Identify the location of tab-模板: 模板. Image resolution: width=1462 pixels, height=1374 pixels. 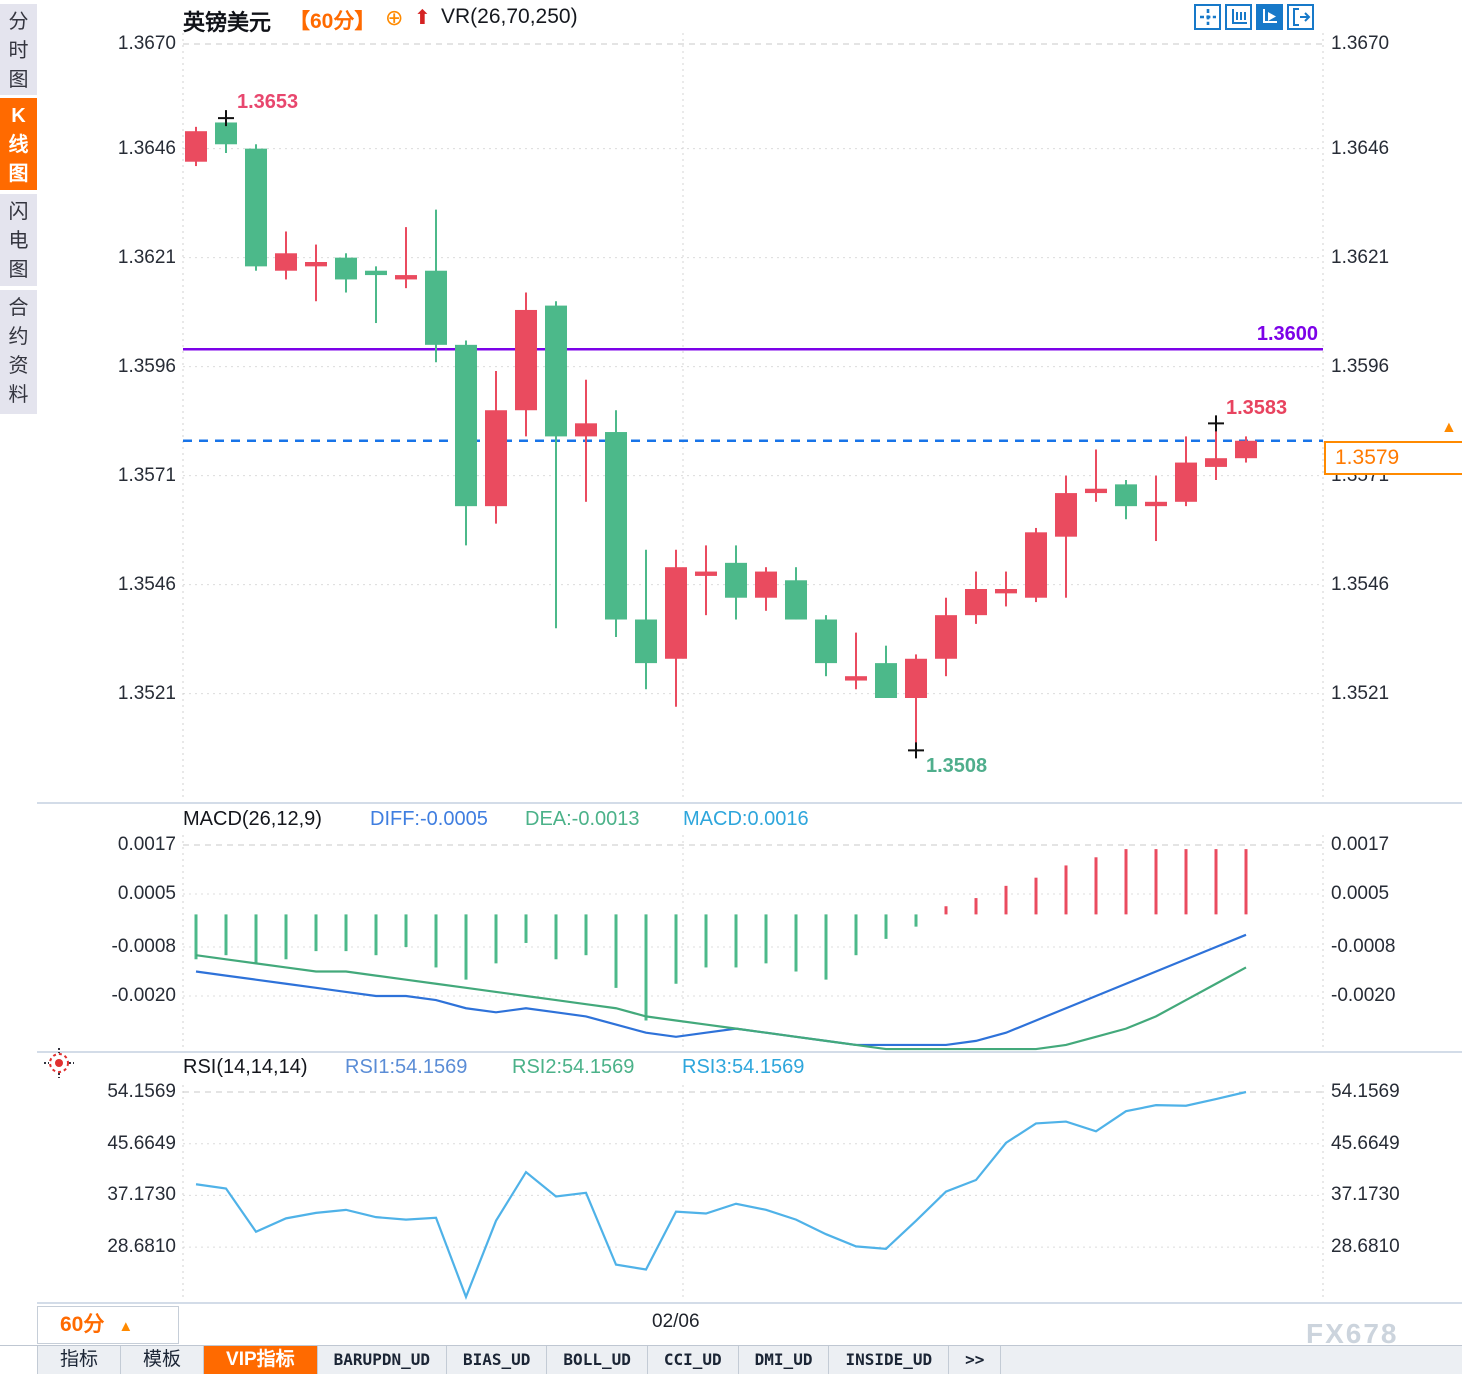
(163, 1360).